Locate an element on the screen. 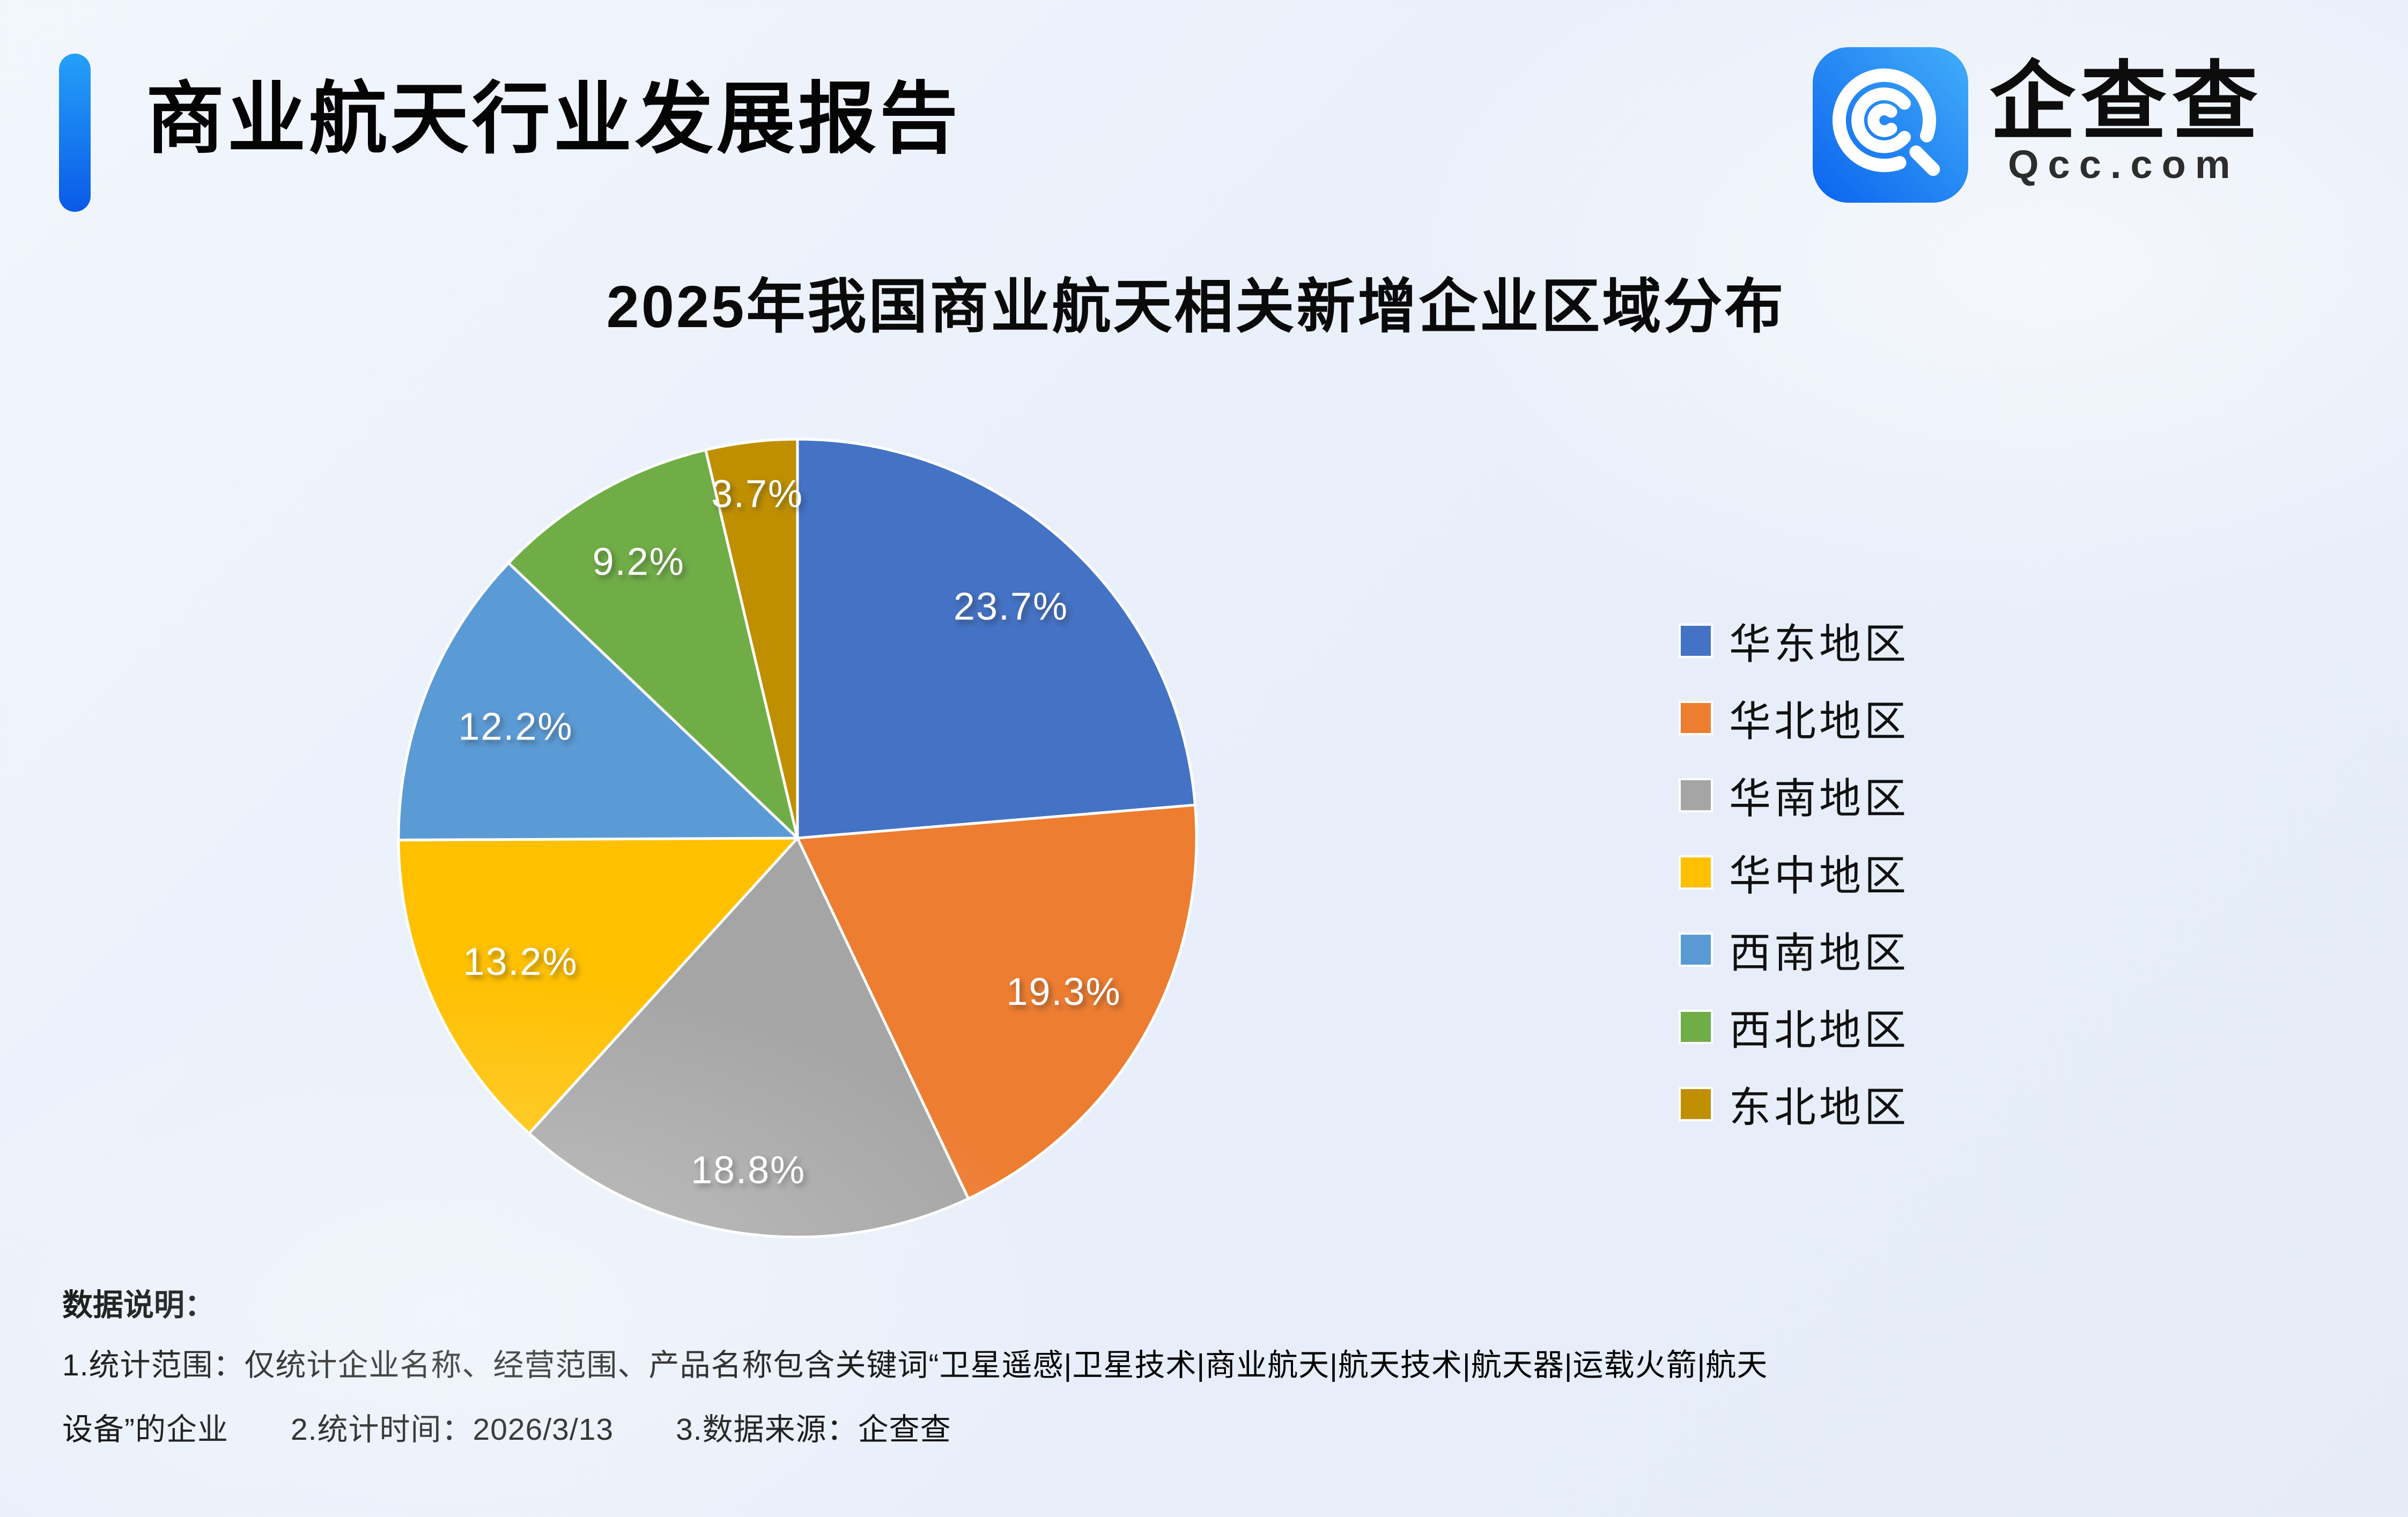 This screenshot has width=2408, height=1517. qcc-logo: 企查查 Qcc.com is located at coordinates (2081, 128).